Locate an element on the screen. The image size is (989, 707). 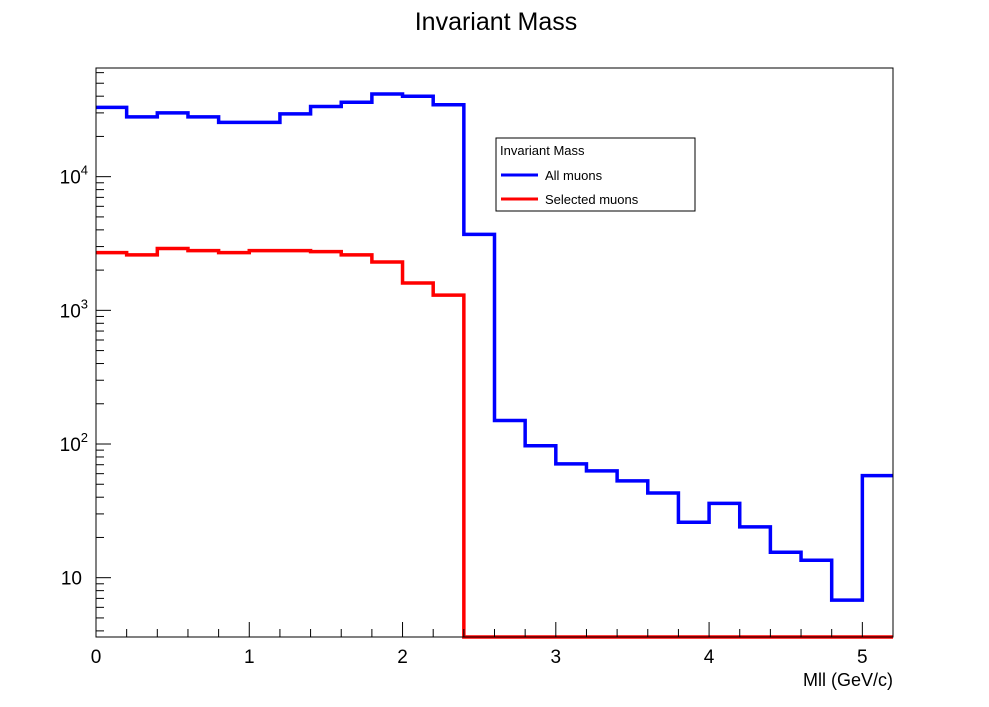
y-tick-label: 10² is located at coordinates (74, 443).